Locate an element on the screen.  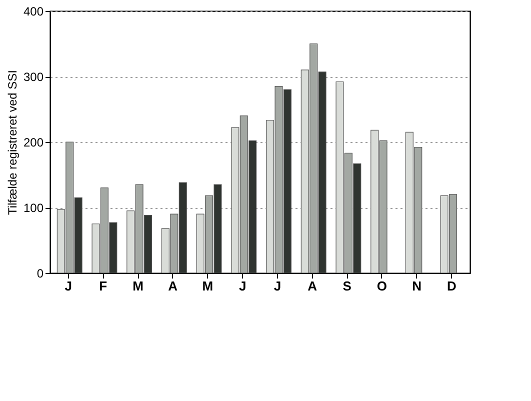
x-tick-label: F is located at coordinates (103, 286).